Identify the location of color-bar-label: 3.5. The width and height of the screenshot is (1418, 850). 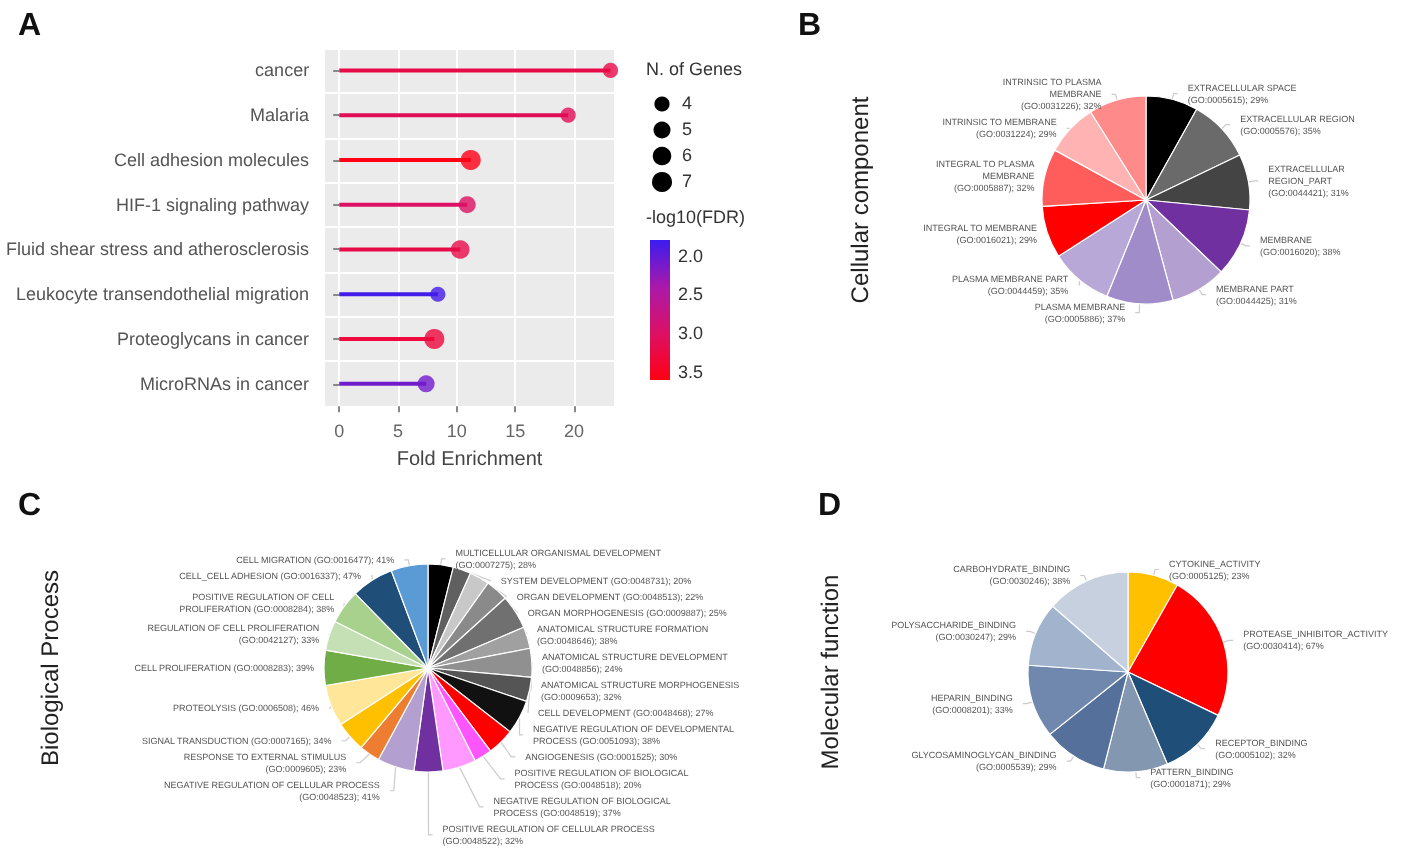
(691, 372).